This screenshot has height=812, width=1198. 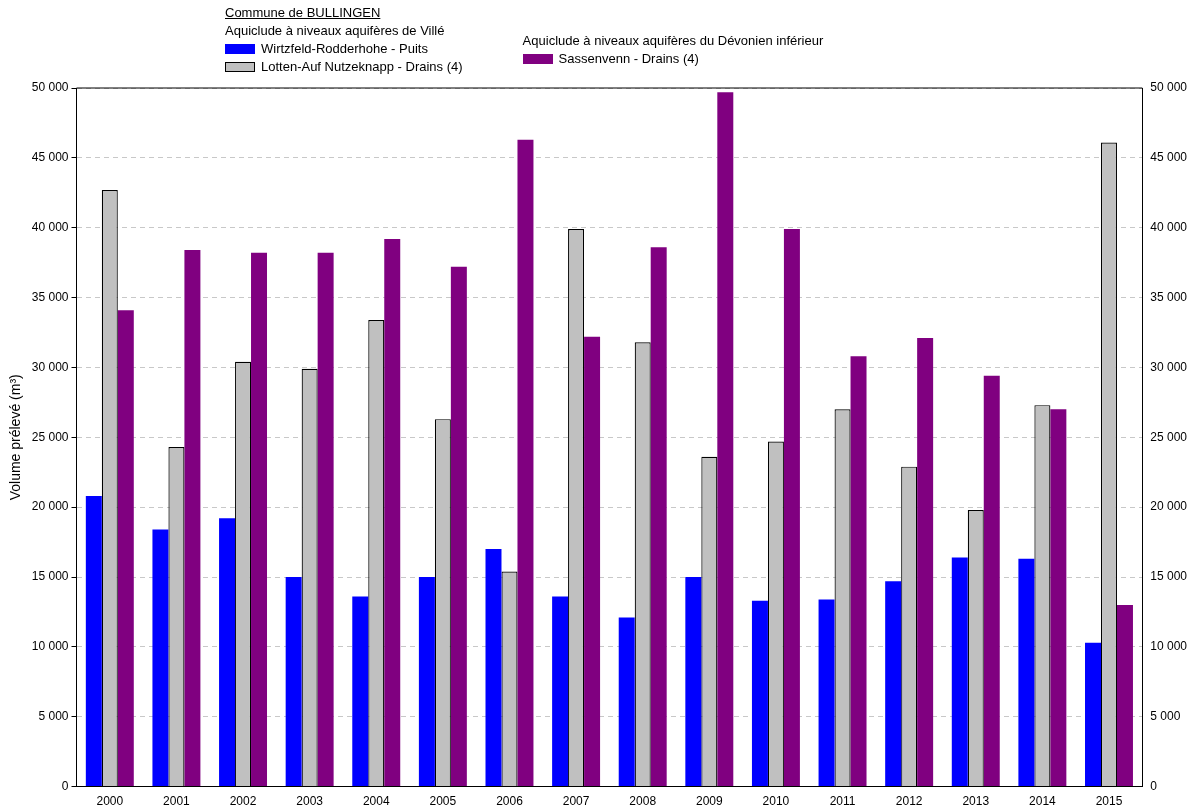 I want to click on legend-label: Wirtzfeld-Rodderhohe - Puits, so click(x=344, y=49).